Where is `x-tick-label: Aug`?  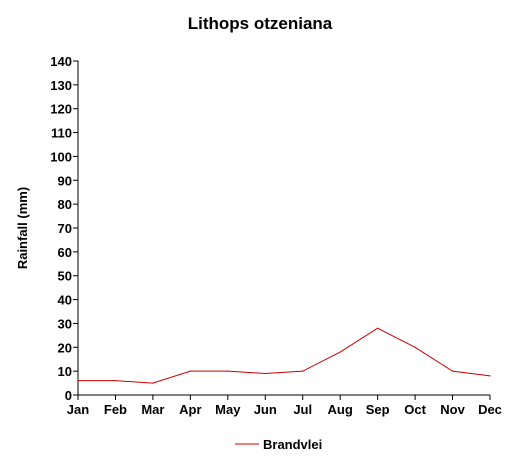
x-tick-label: Aug is located at coordinates (340, 409).